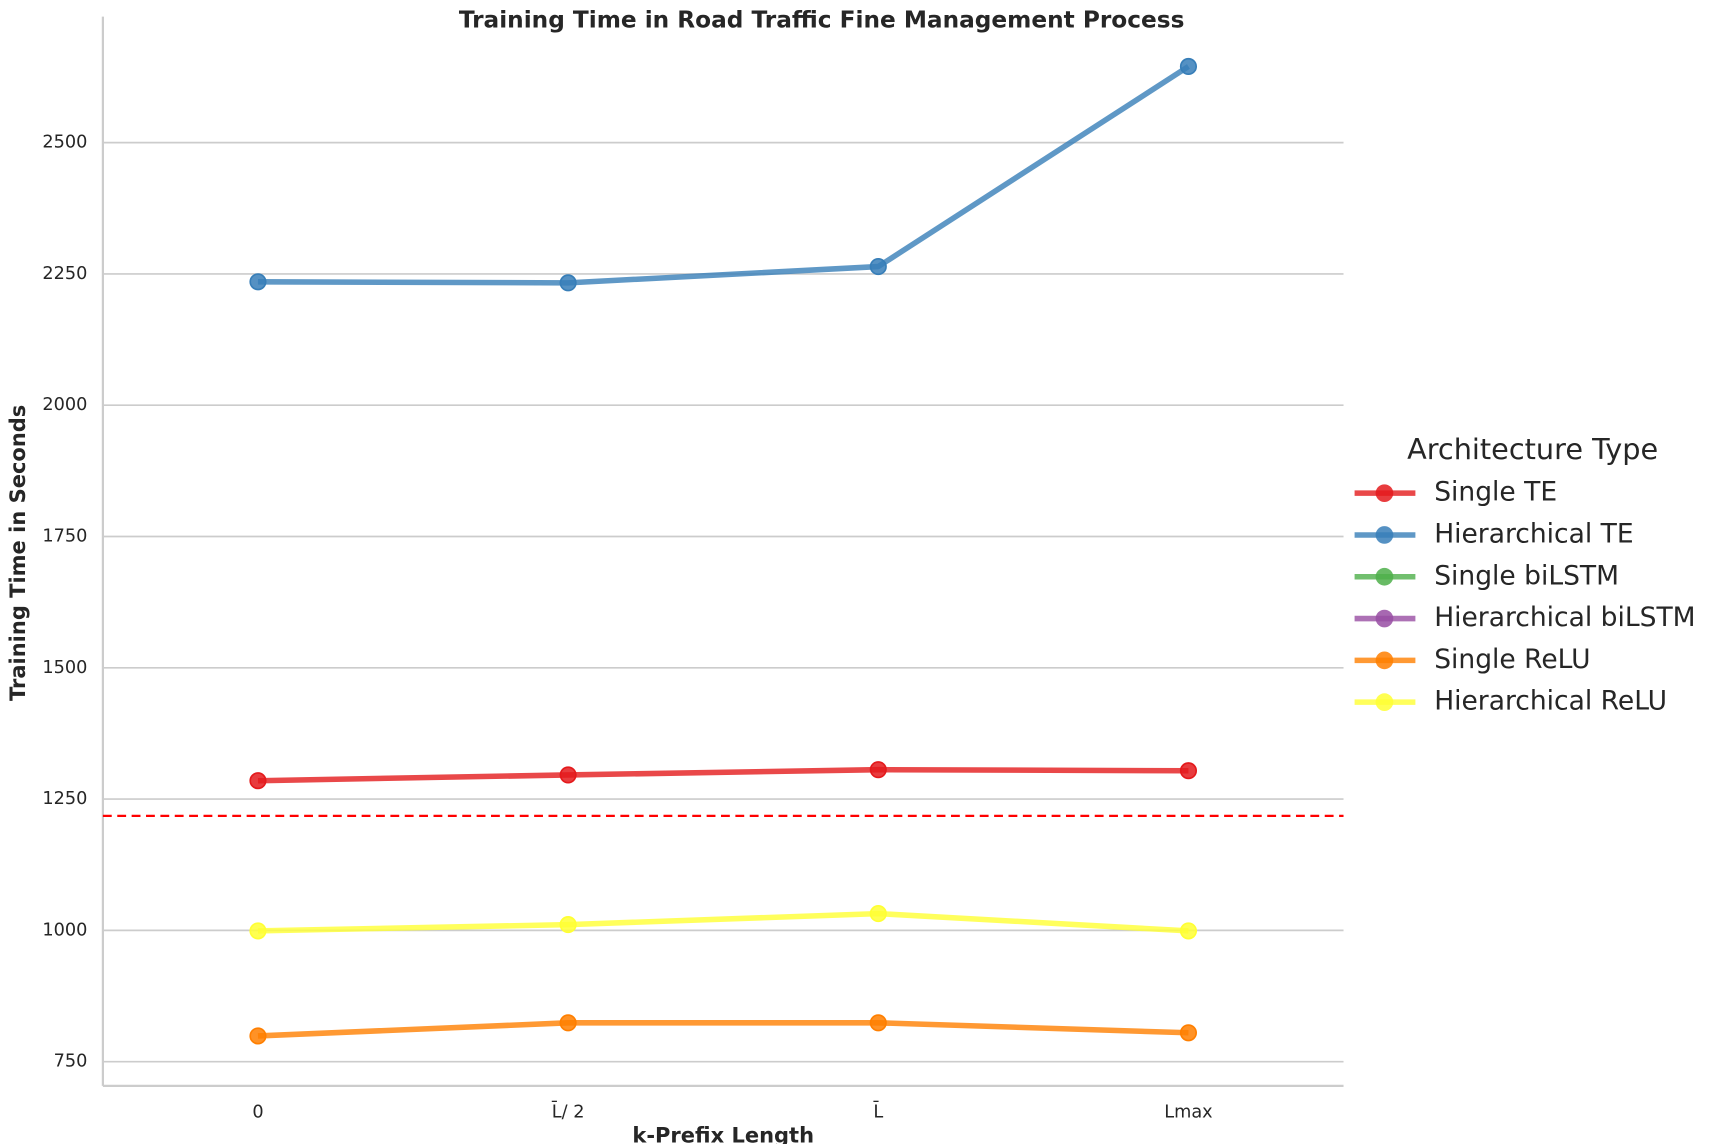 This screenshot has height=1148, width=1714. Describe the element at coordinates (878, 1111) in the screenshot. I see `x-tick-label: L̄` at that location.